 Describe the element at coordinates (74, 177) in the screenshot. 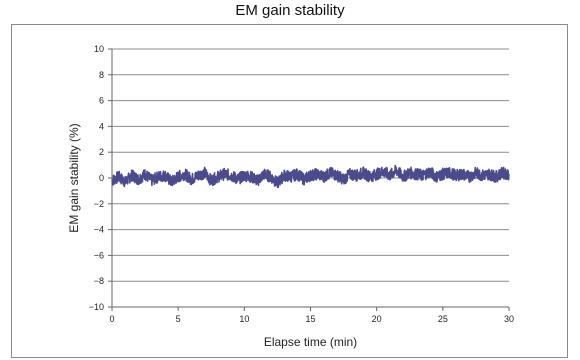

I see `y-axis-label: EM gain stability (%)` at that location.